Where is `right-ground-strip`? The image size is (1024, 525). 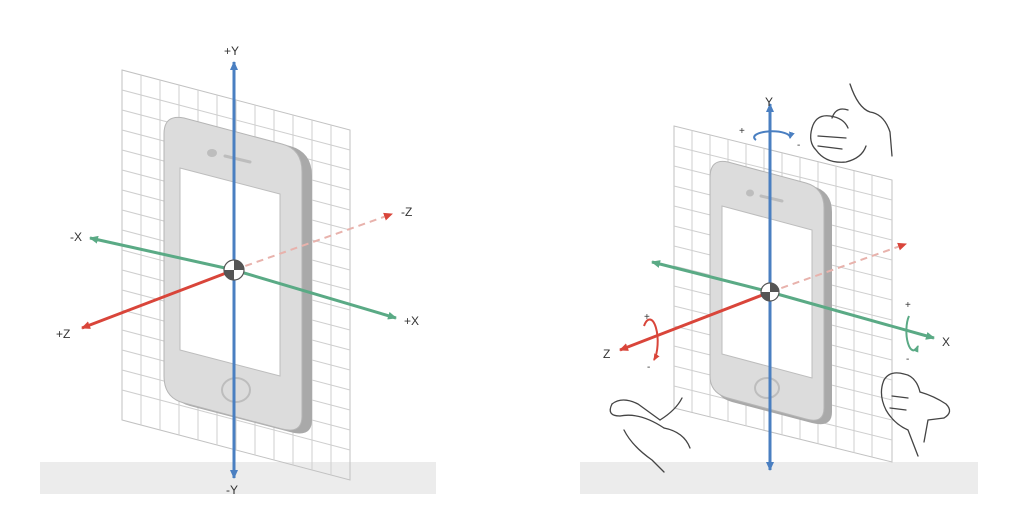
right-ground-strip is located at coordinates (779, 478).